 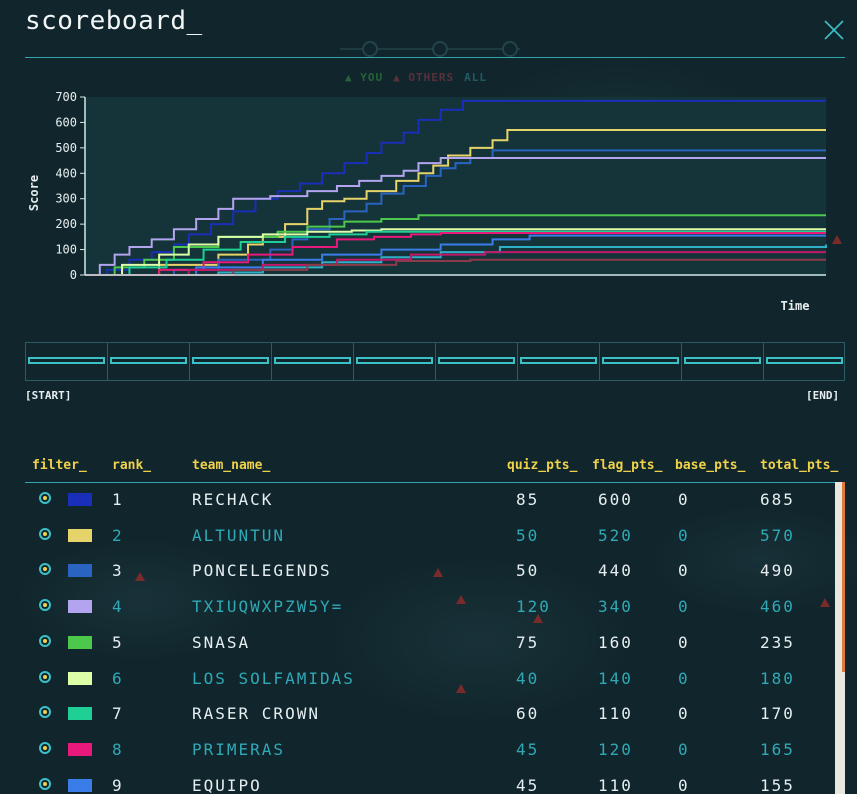 What do you see at coordinates (429, 781) in the screenshot?
I see `table-row: 9 EQUIPO 45 110 0 155` at bounding box center [429, 781].